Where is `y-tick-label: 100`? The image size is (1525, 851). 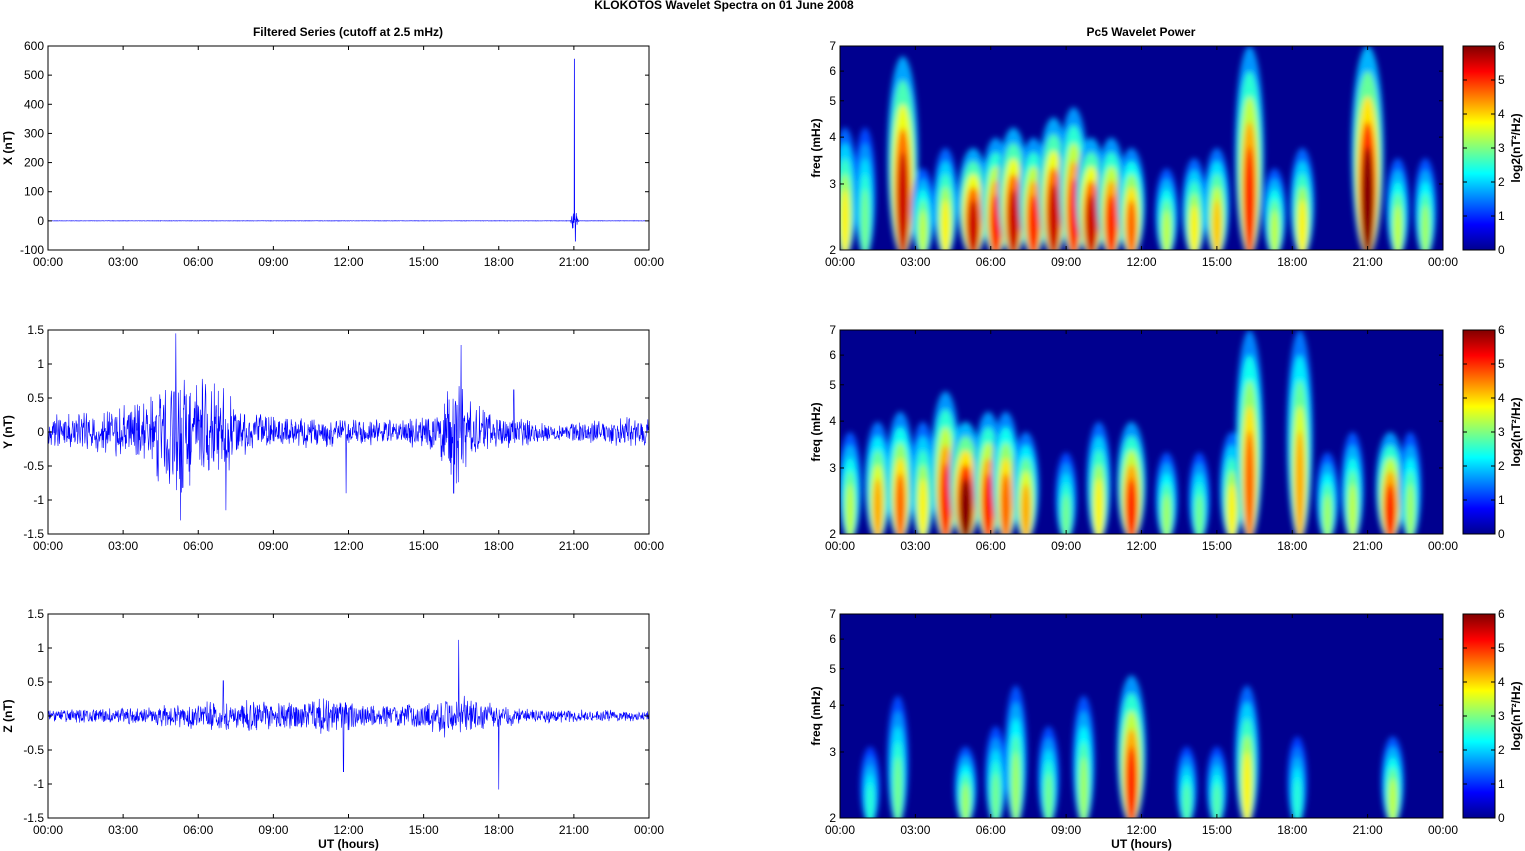
y-tick-label: 100 is located at coordinates (34, 192).